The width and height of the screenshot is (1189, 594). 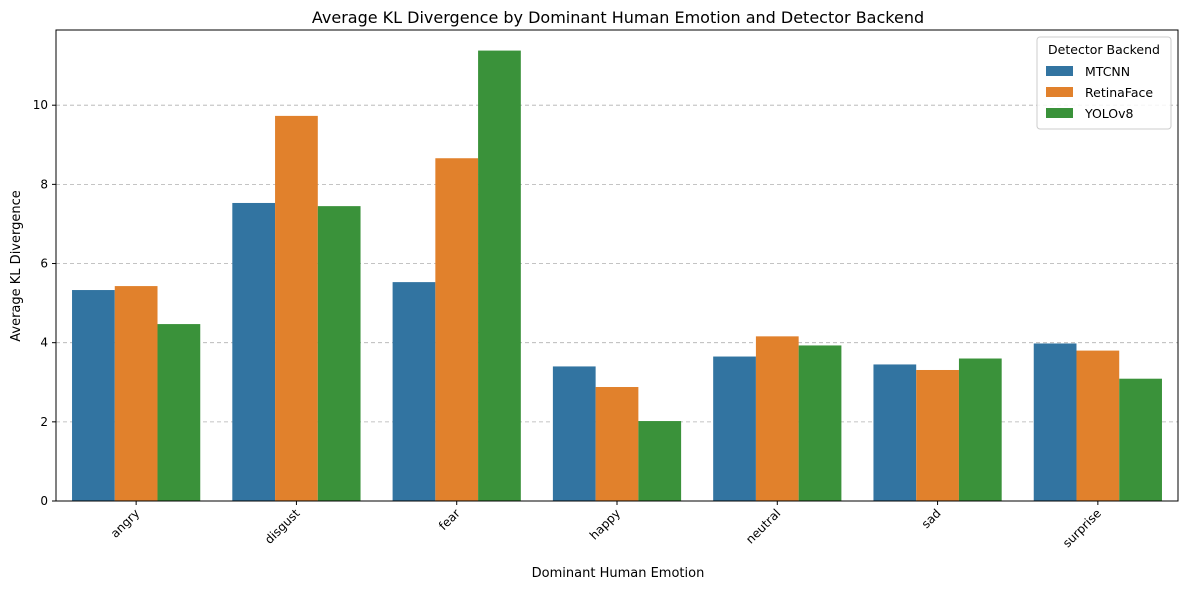 I want to click on y-tick-label: 4, so click(x=44, y=343).